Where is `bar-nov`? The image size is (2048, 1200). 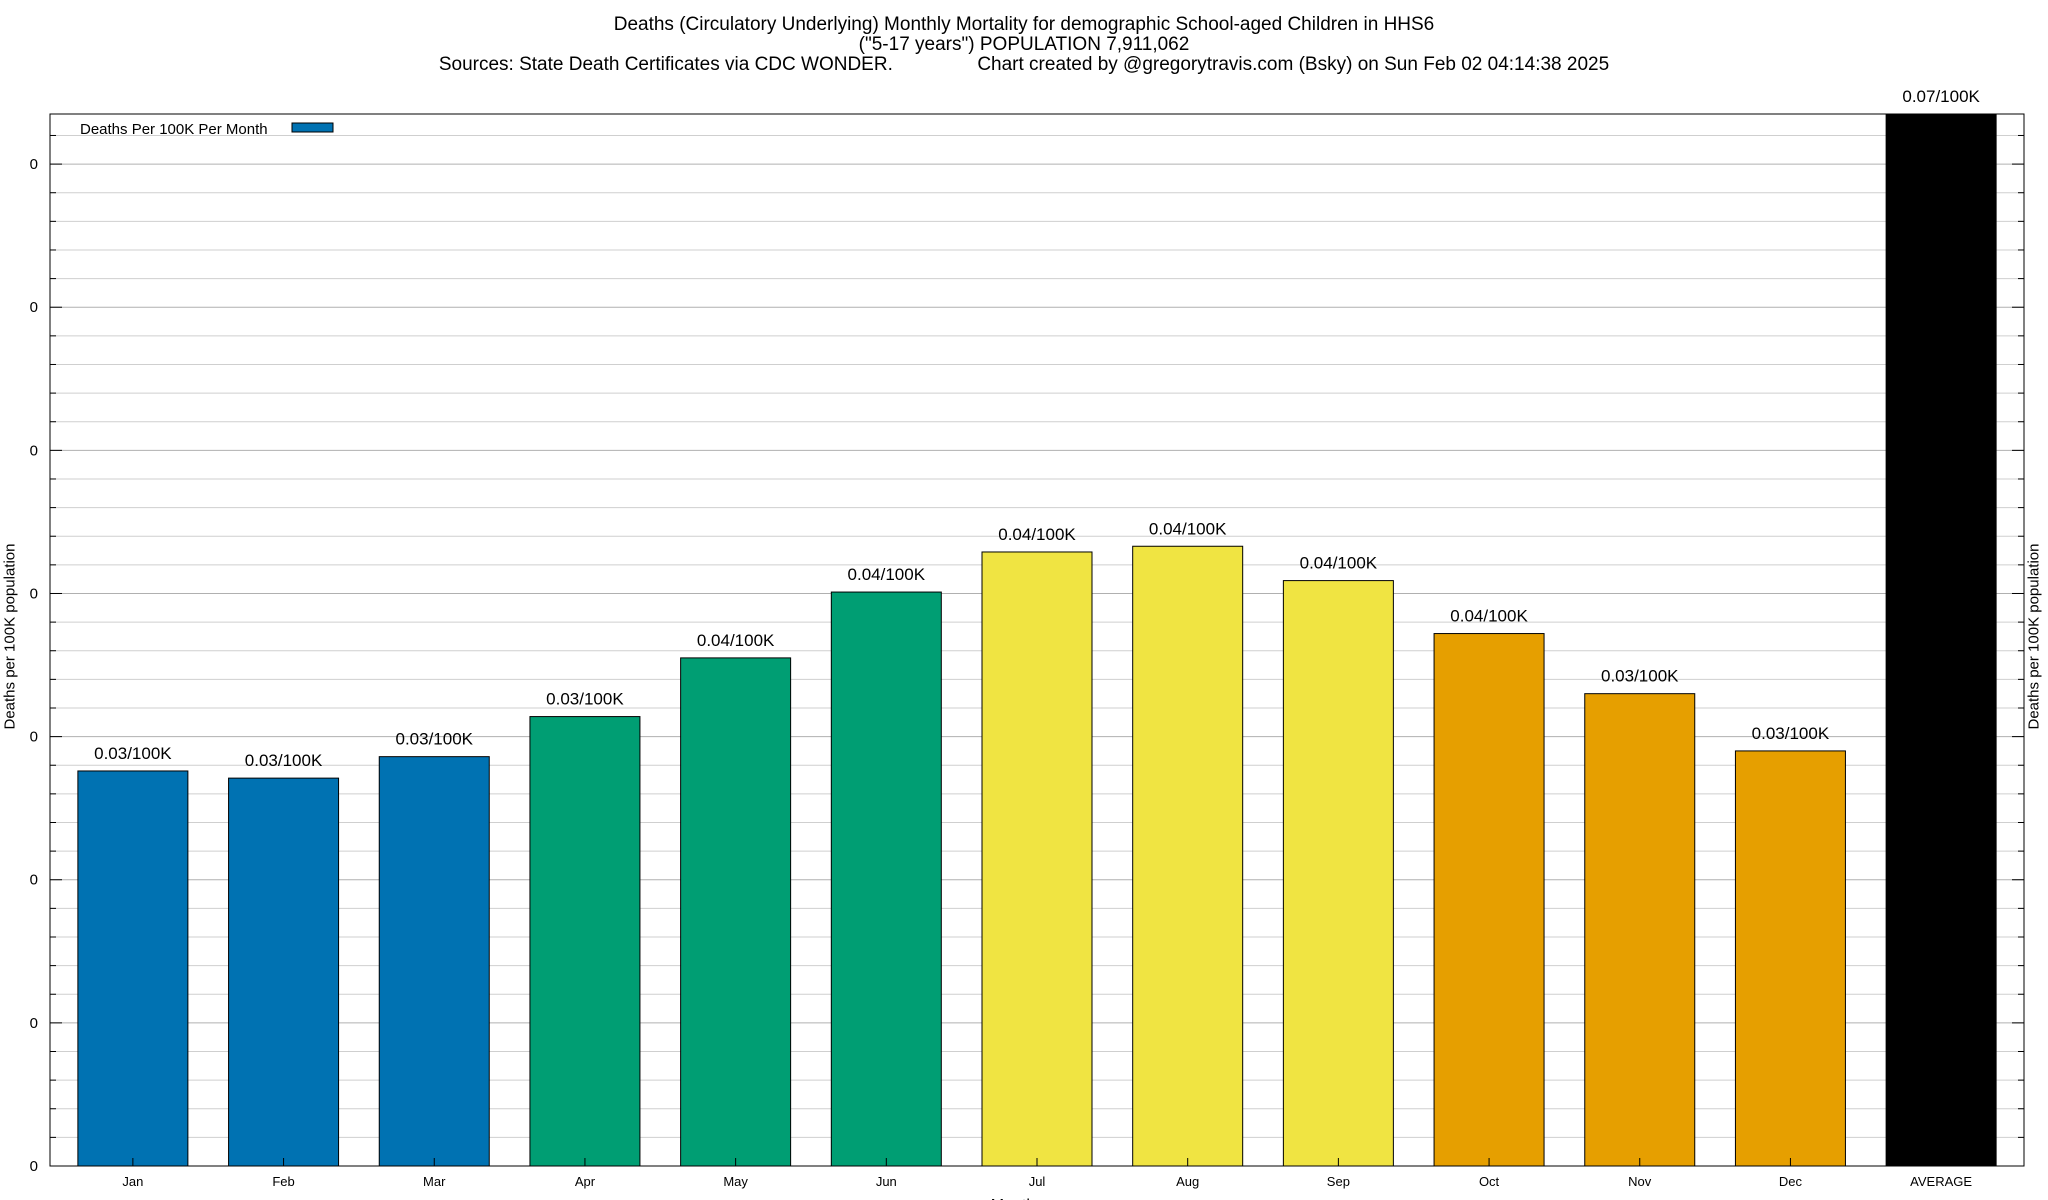 bar-nov is located at coordinates (1640, 930).